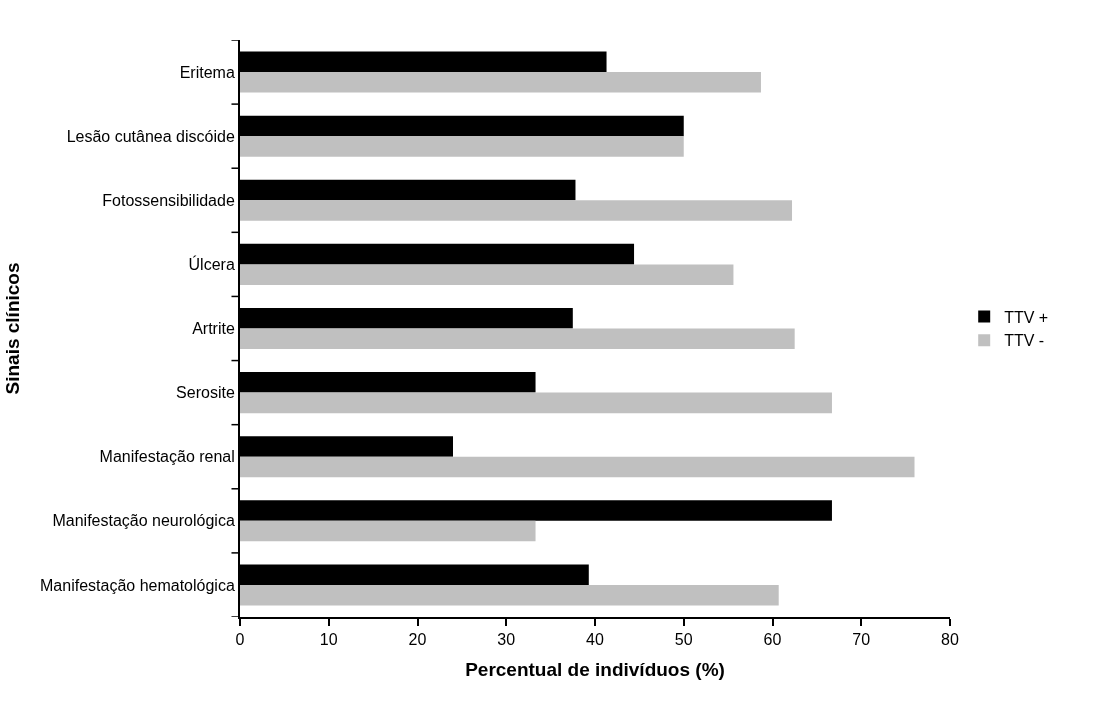  What do you see at coordinates (211, 263) in the screenshot?
I see `y-tick-label: Úlcera` at bounding box center [211, 263].